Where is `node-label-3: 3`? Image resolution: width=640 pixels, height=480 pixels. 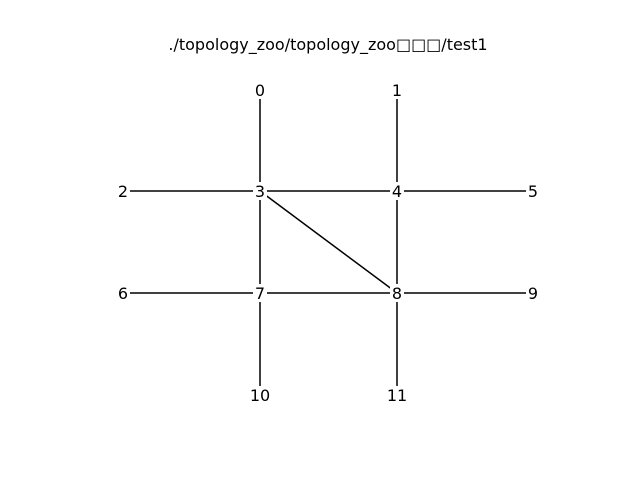 node-label-3: 3 is located at coordinates (260, 191).